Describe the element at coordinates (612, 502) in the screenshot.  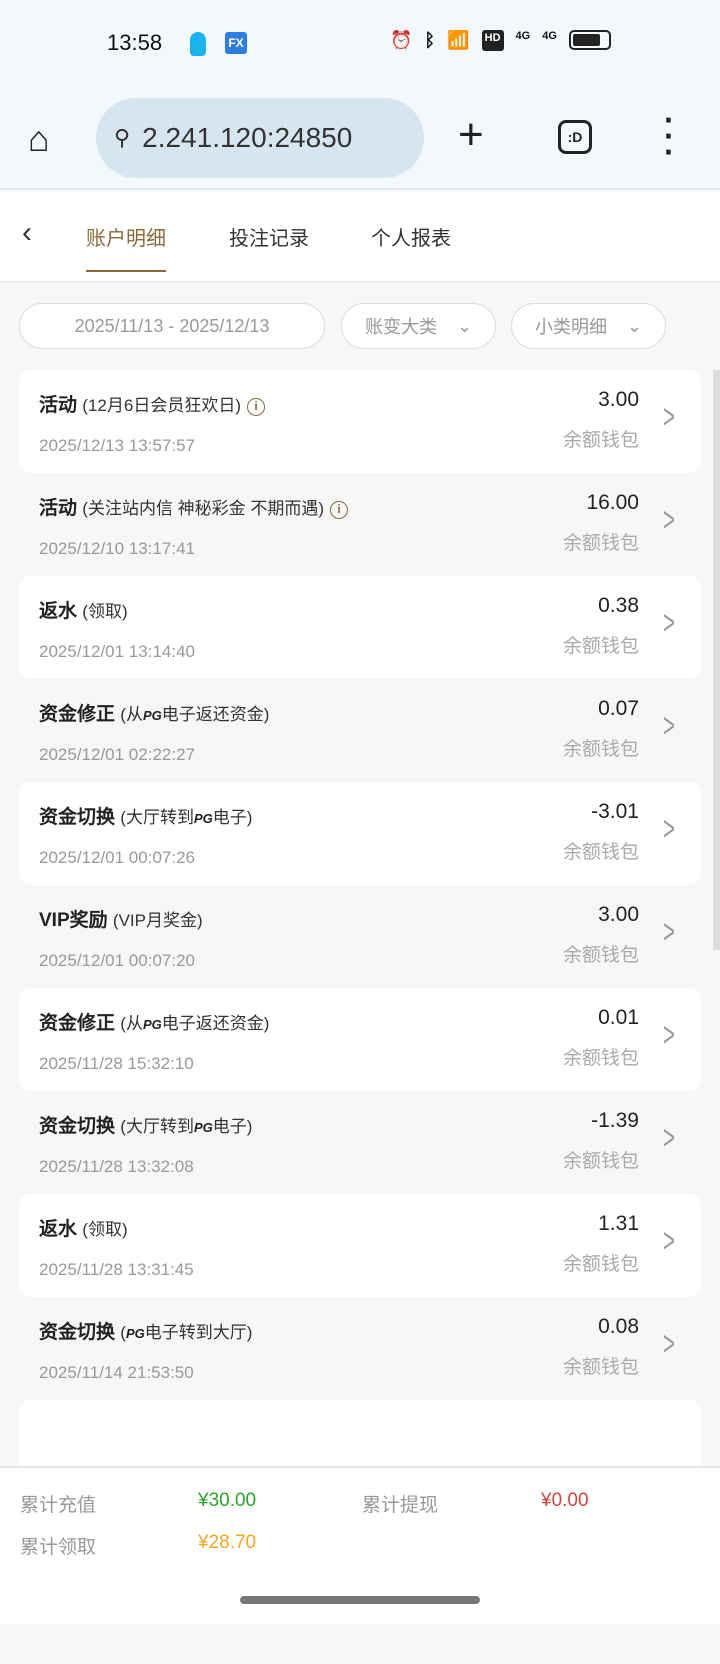
I see `record-amount: 16.00` at that location.